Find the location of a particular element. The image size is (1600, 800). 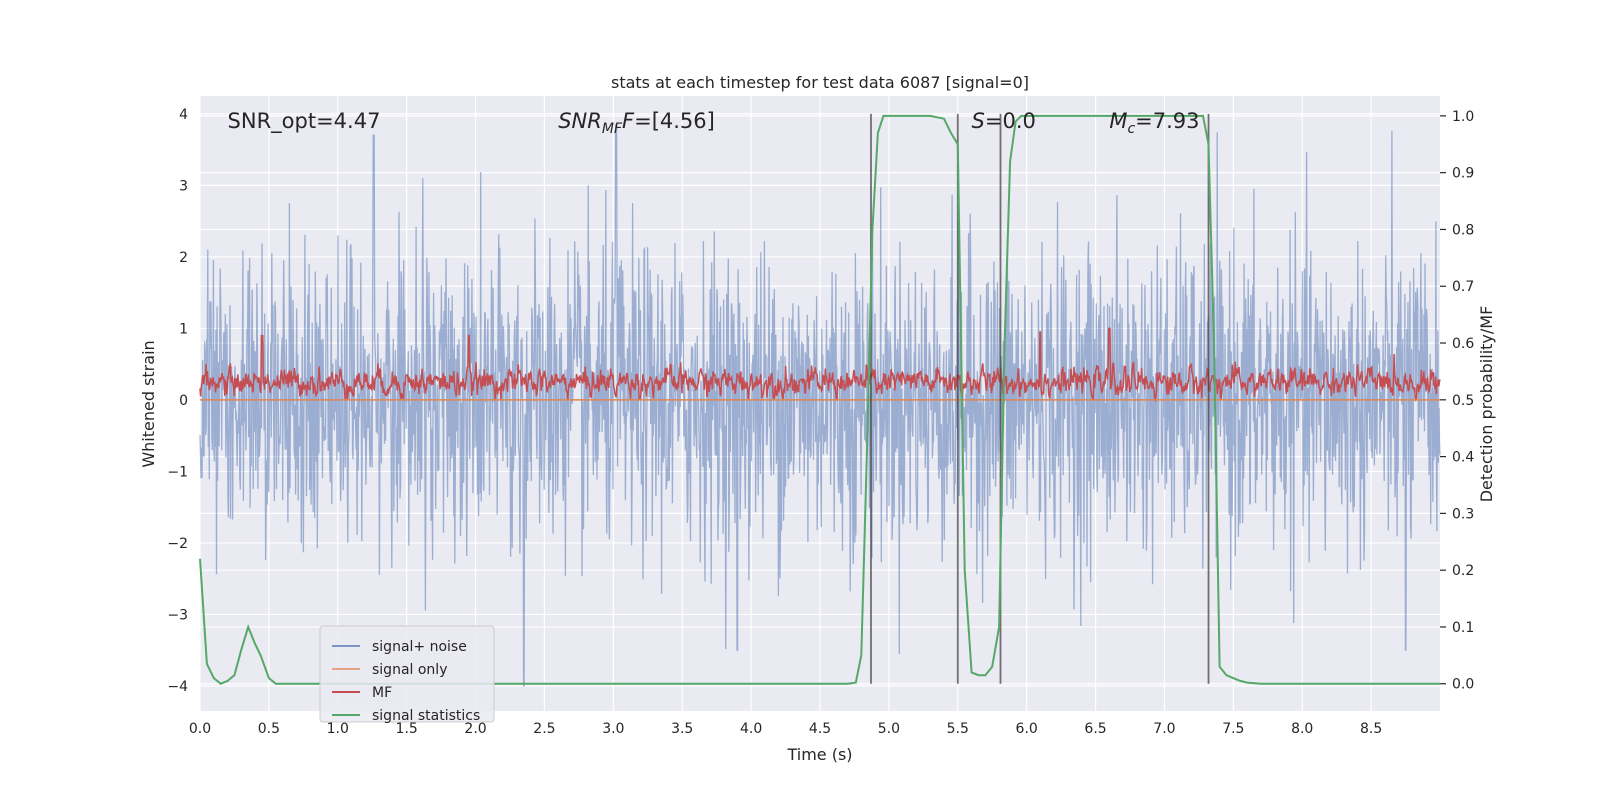

y-tick-label-6: 2 is located at coordinates (183, 258).